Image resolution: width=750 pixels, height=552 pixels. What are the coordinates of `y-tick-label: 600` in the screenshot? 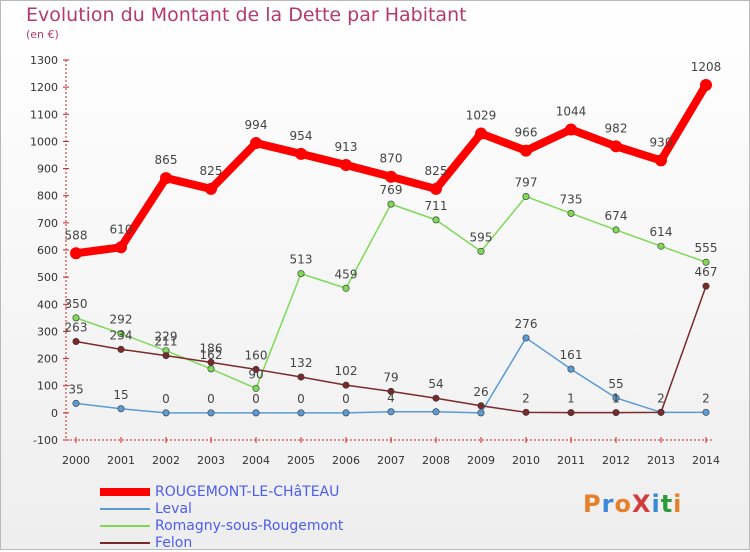 It's located at (47, 250).